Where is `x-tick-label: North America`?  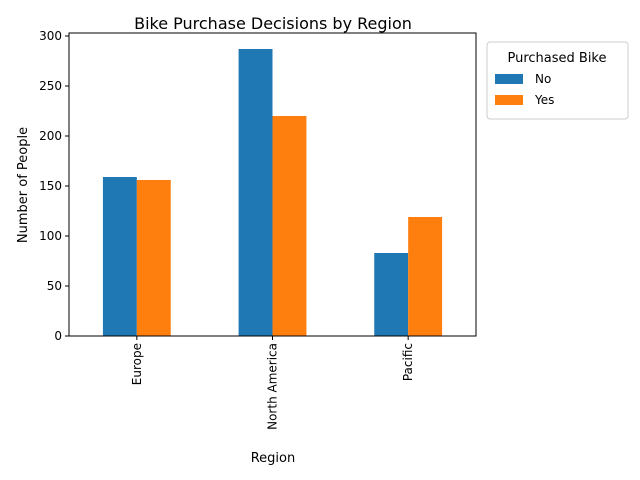 x-tick-label: North America is located at coordinates (273, 386).